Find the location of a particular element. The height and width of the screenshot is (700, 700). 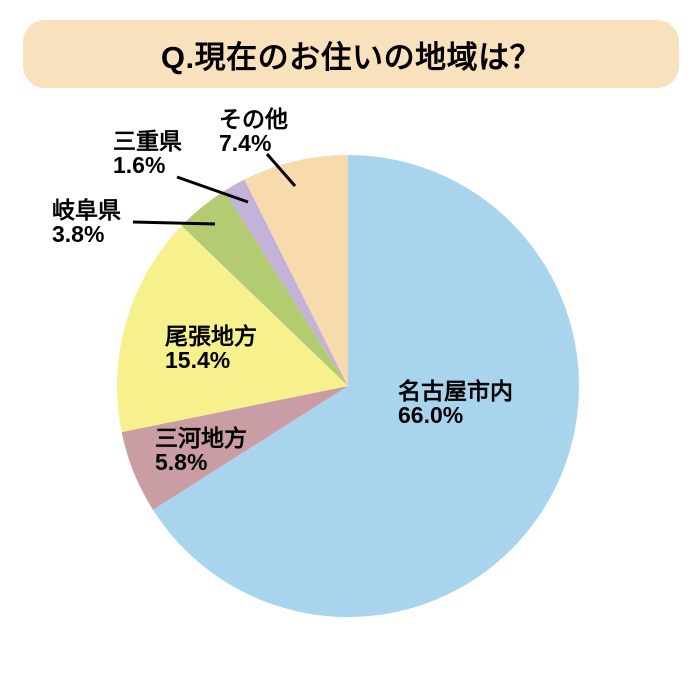

leader-line-岐阜県 is located at coordinates (174, 223).